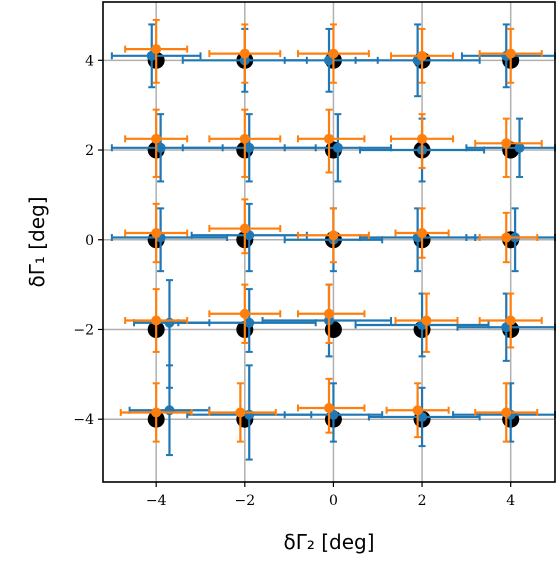 This screenshot has width=556, height=561. I want to click on x-tick-label: 2, so click(422, 501).